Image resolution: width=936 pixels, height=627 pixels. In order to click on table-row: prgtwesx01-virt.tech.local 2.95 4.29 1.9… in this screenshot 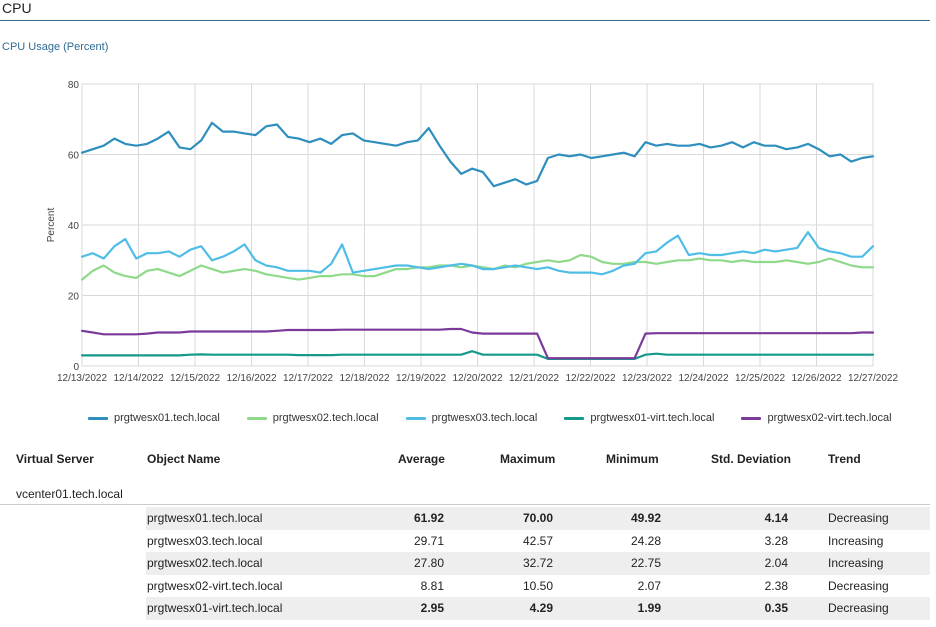, I will do `click(538, 608)`.